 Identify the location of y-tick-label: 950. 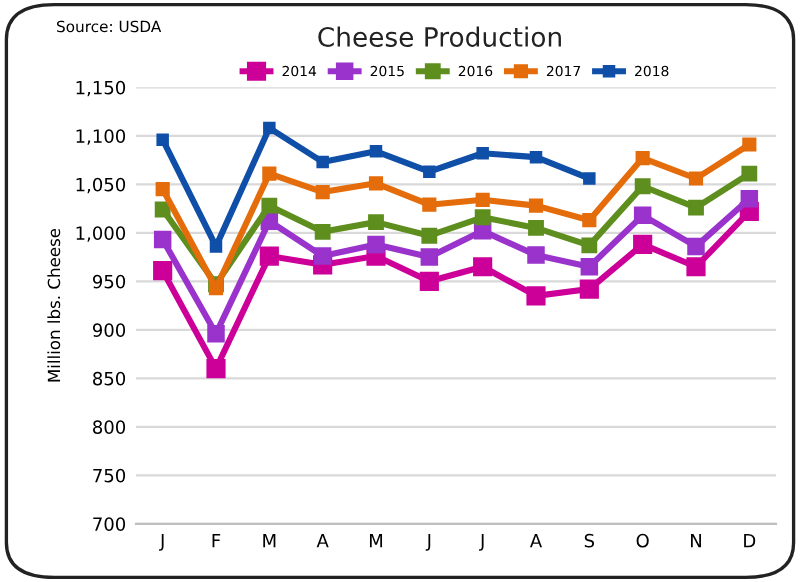
(109, 281).